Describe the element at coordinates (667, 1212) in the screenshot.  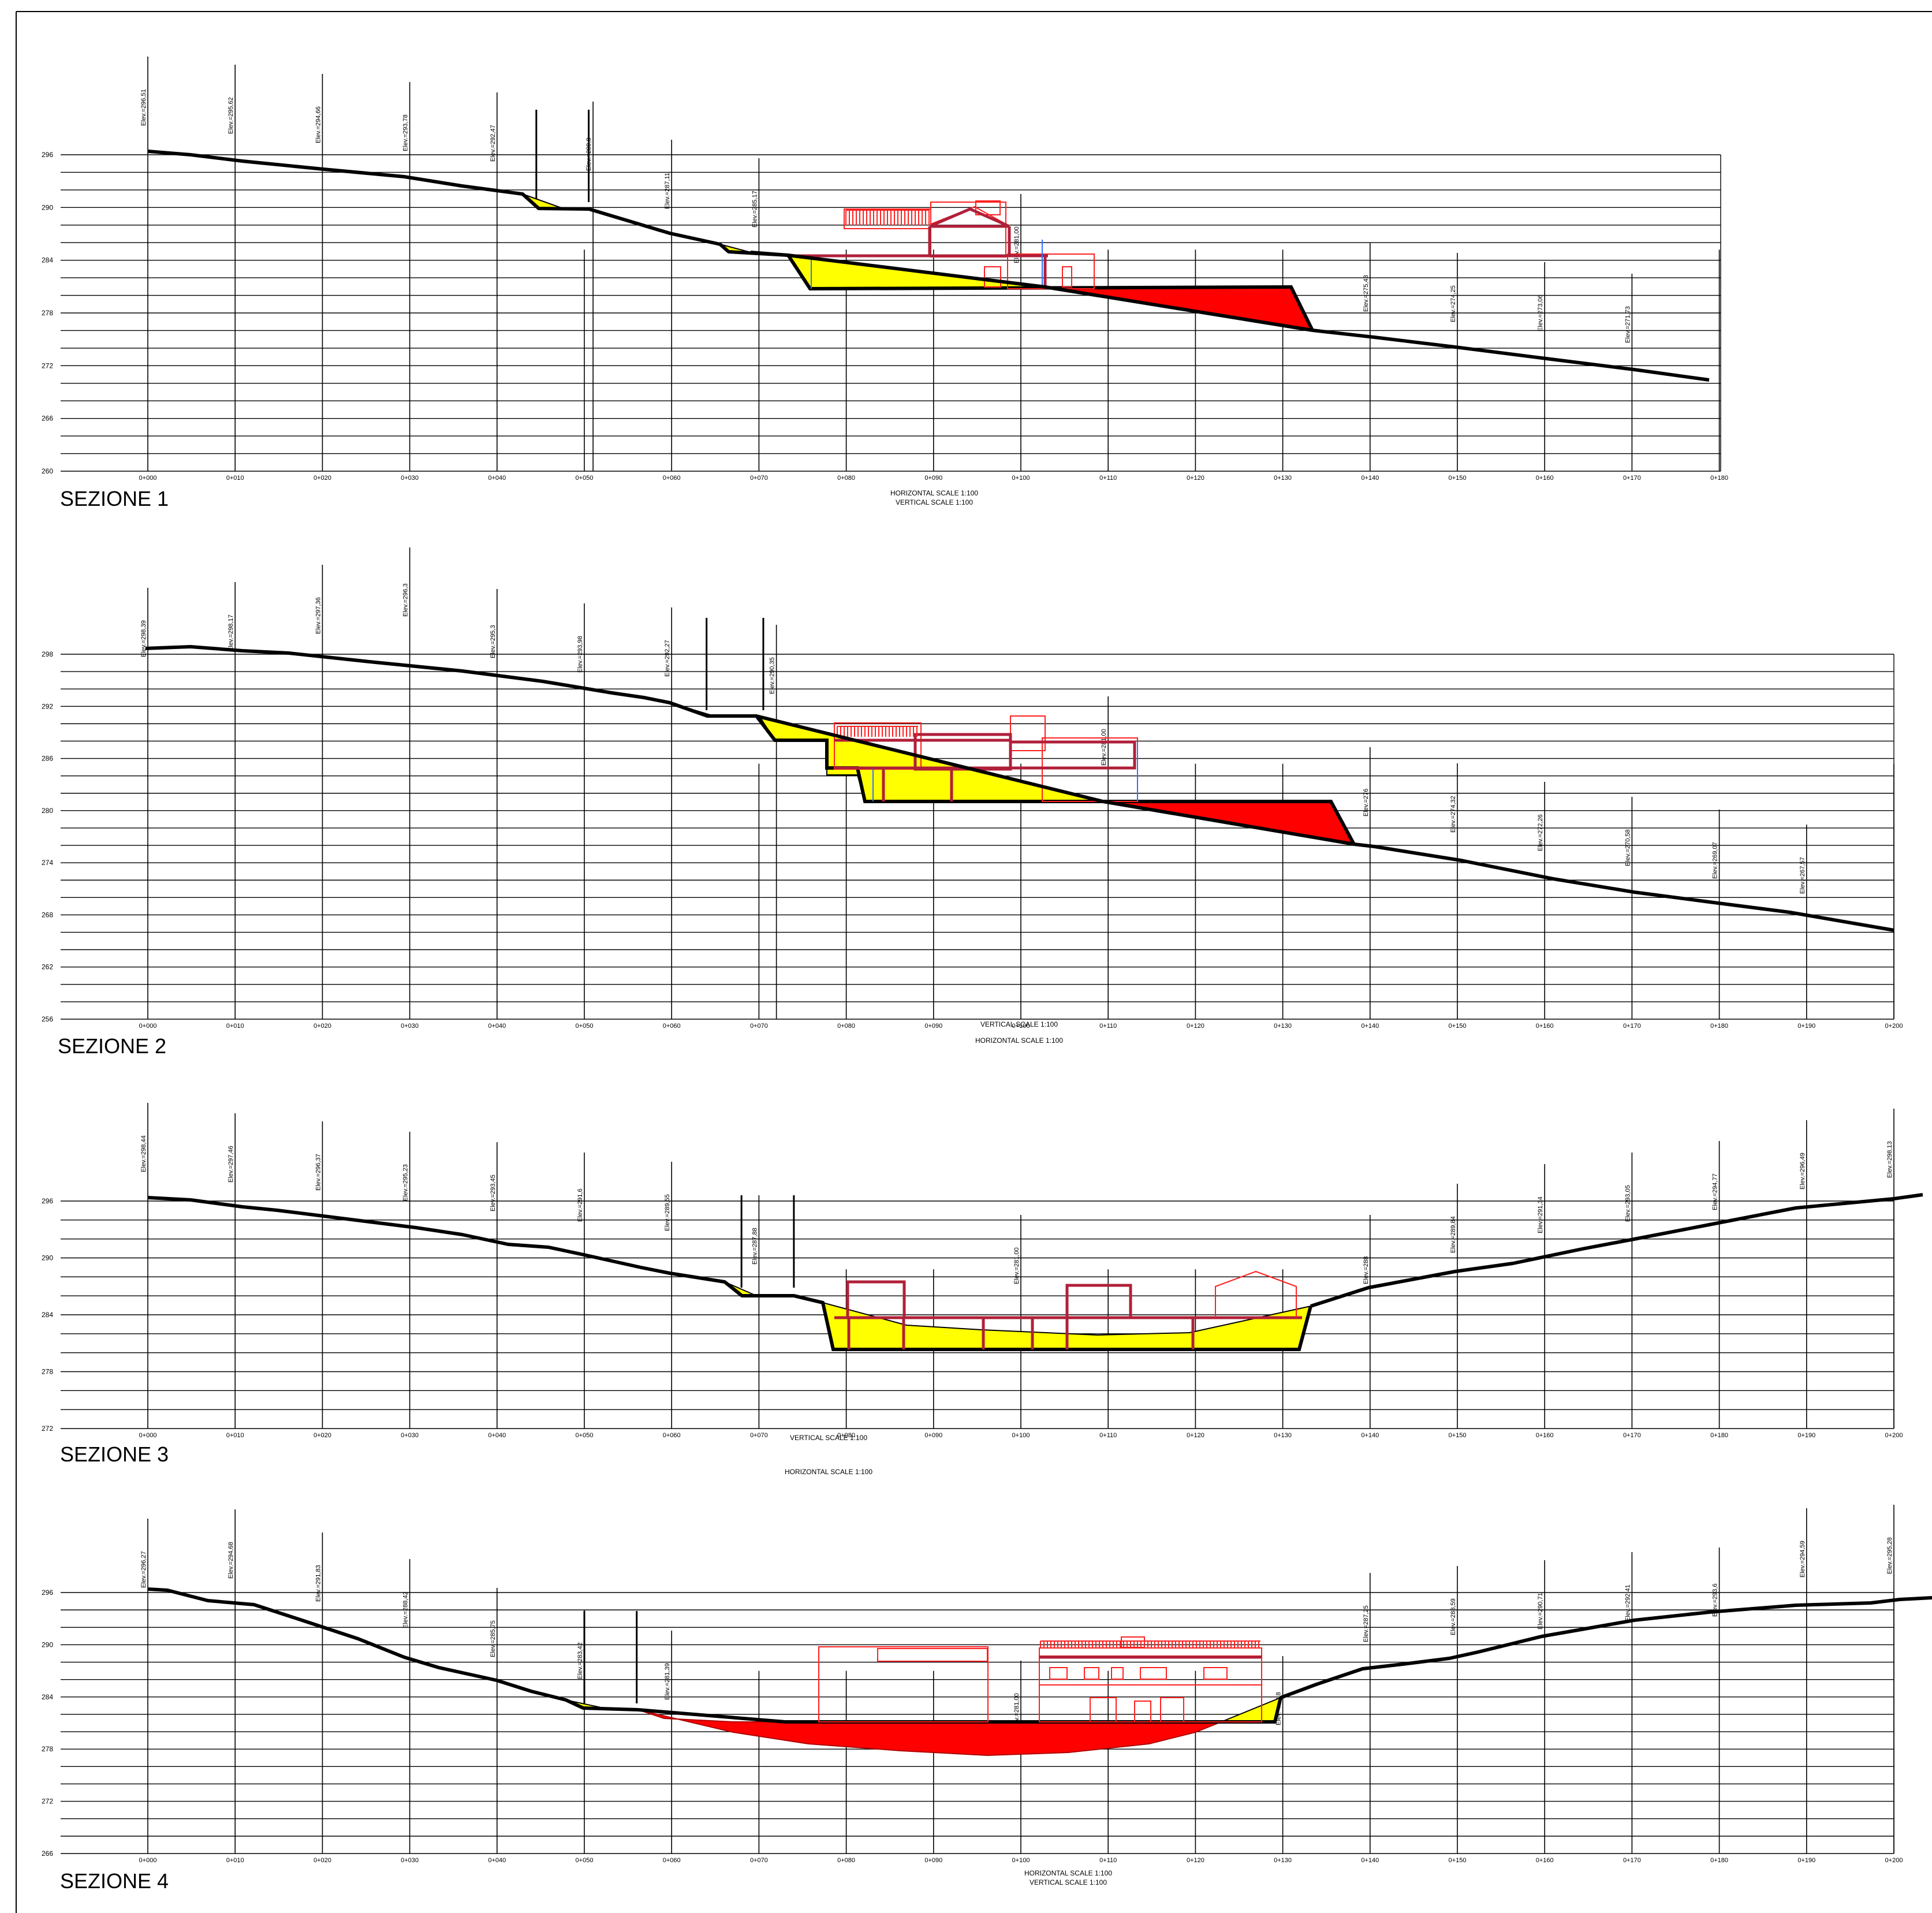
I see `elevation-callout: Elev.=289,55` at that location.